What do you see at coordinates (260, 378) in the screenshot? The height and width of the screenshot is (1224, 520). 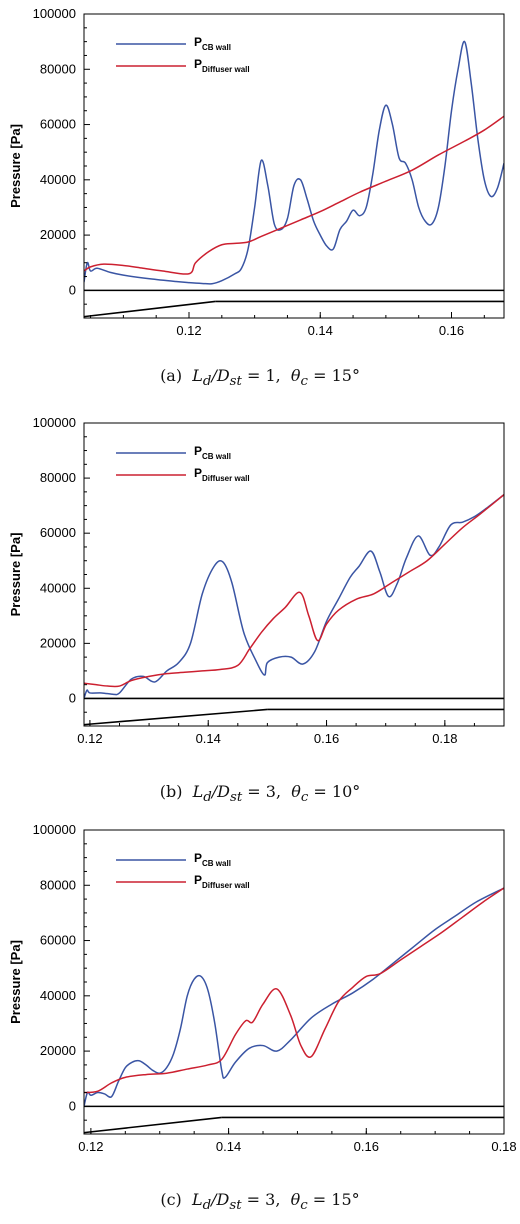 I see `caption-a: (a) Ld/Dst = 1, θc = 15°` at bounding box center [260, 378].